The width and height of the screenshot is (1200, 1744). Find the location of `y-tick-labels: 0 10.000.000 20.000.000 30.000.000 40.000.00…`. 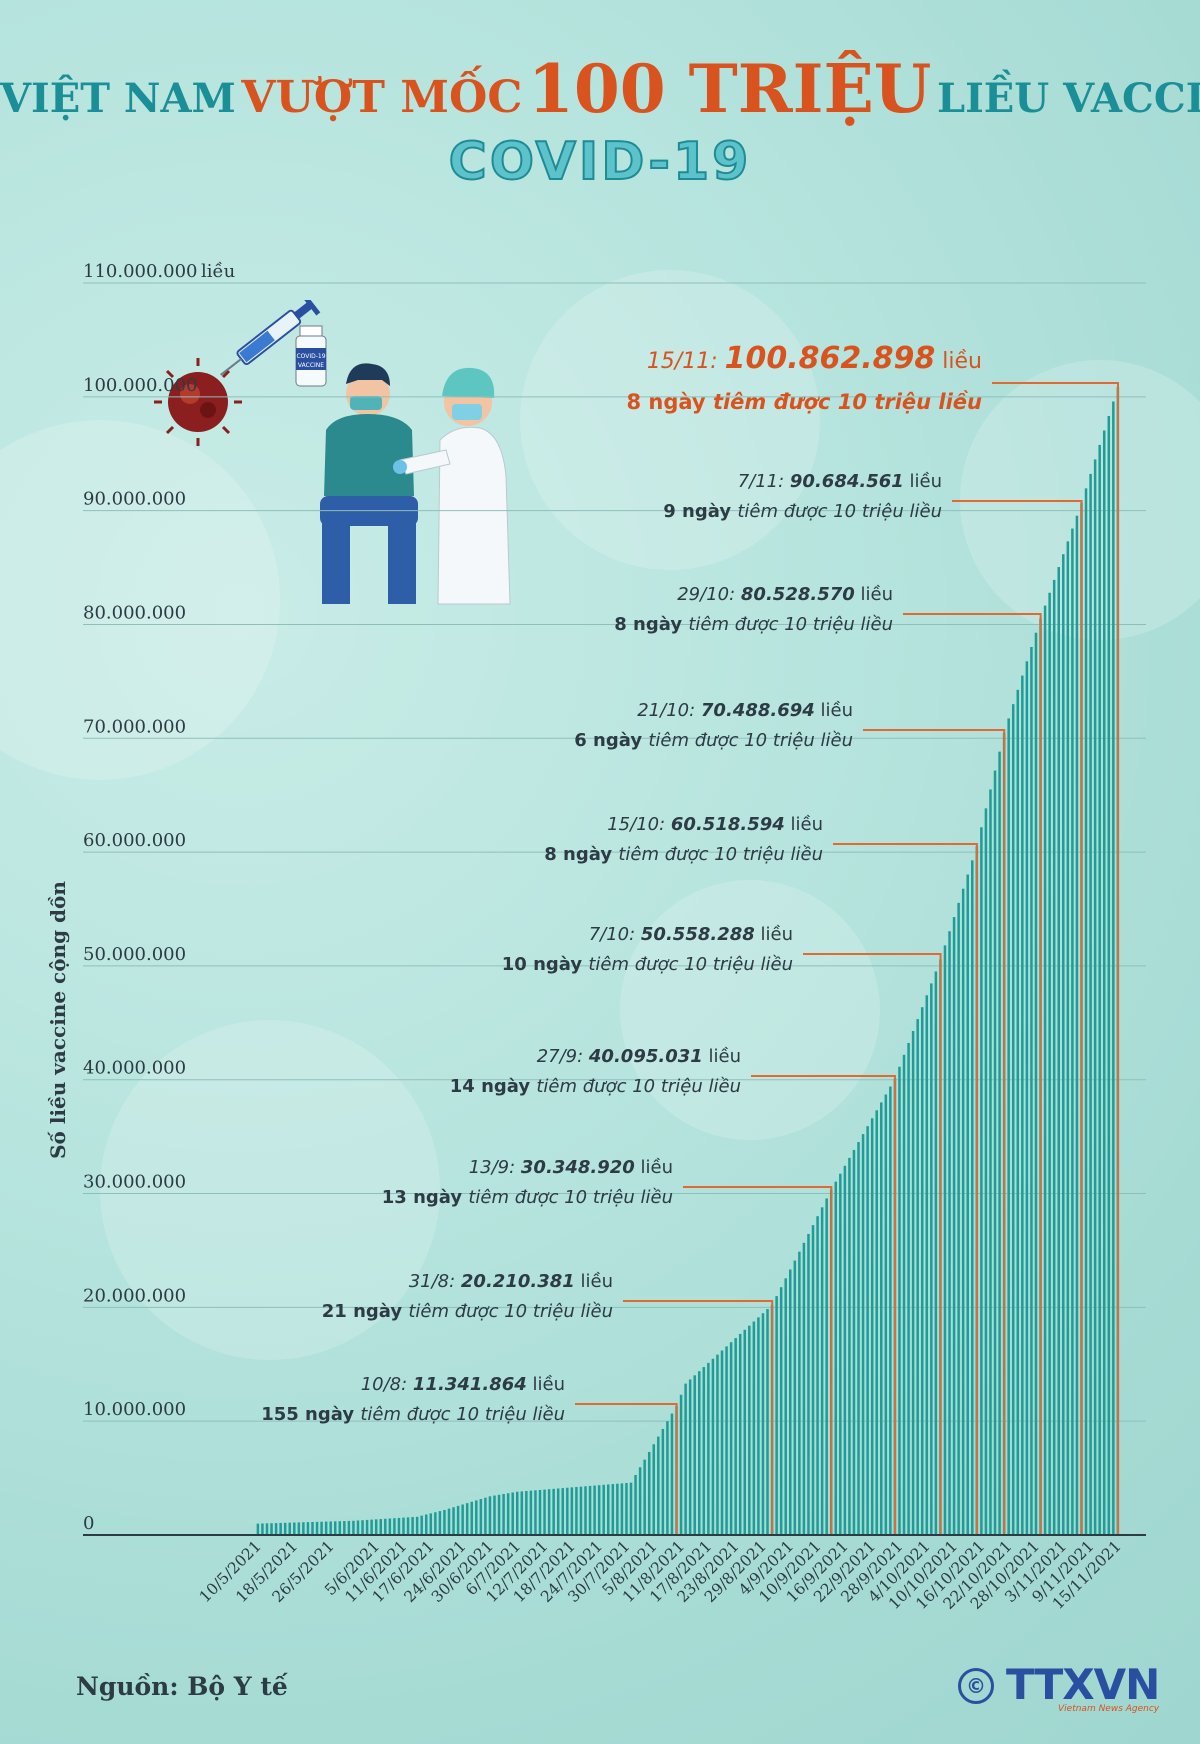

y-tick-labels: 0 10.000.000 20.000.000 30.000.000 40.000.00… is located at coordinates (159, 897).